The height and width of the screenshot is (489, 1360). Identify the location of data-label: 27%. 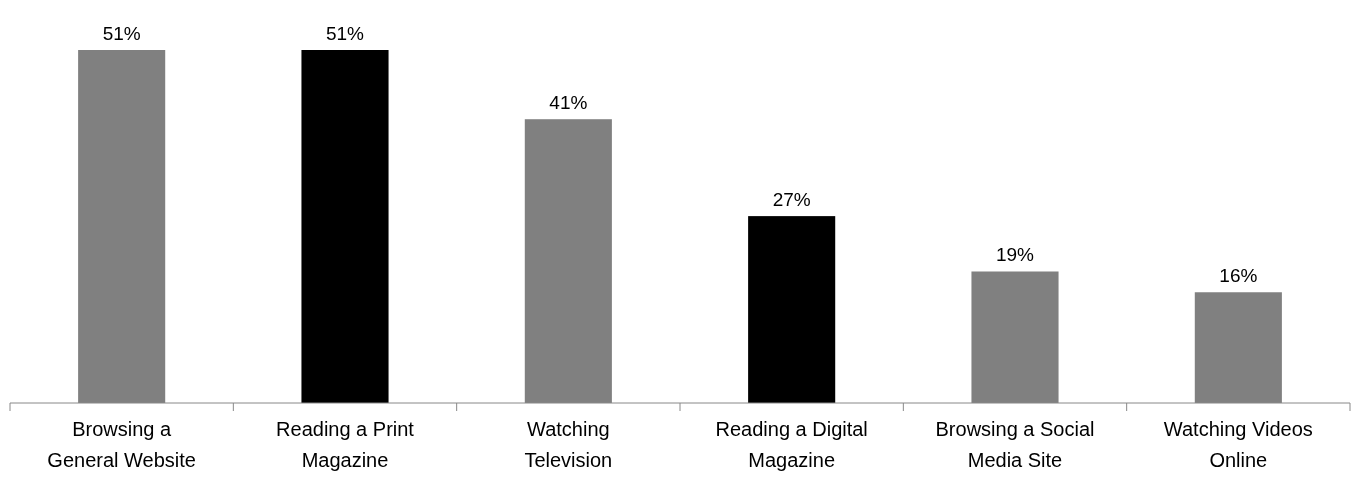
(791, 200).